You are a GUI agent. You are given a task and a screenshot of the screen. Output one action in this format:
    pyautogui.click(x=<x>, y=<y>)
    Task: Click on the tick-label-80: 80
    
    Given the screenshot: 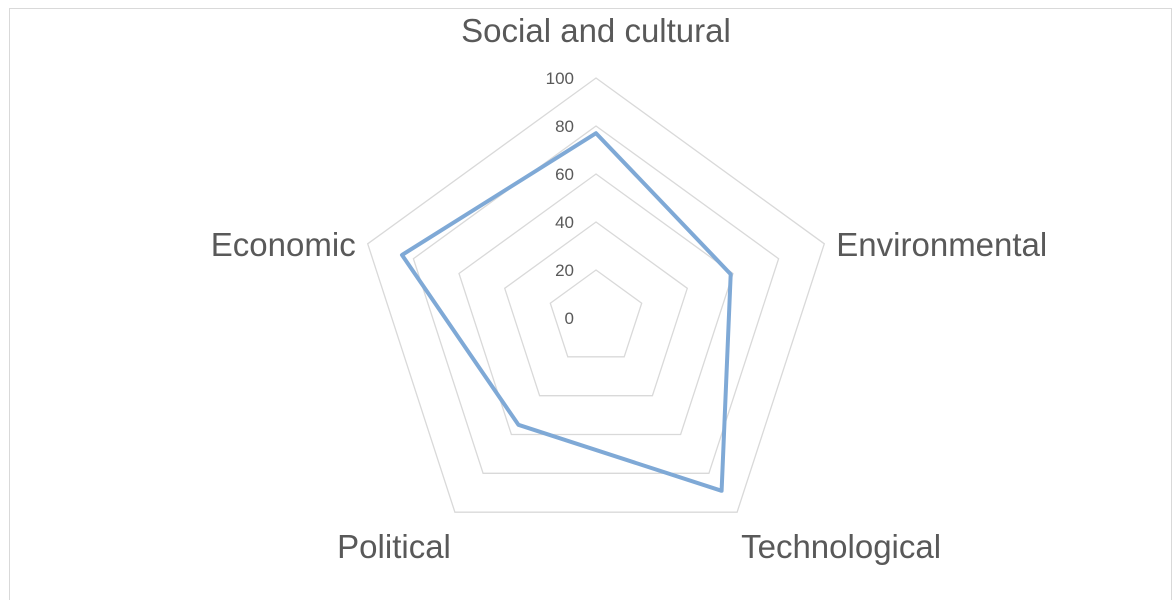 What is the action you would take?
    pyautogui.click(x=564, y=126)
    